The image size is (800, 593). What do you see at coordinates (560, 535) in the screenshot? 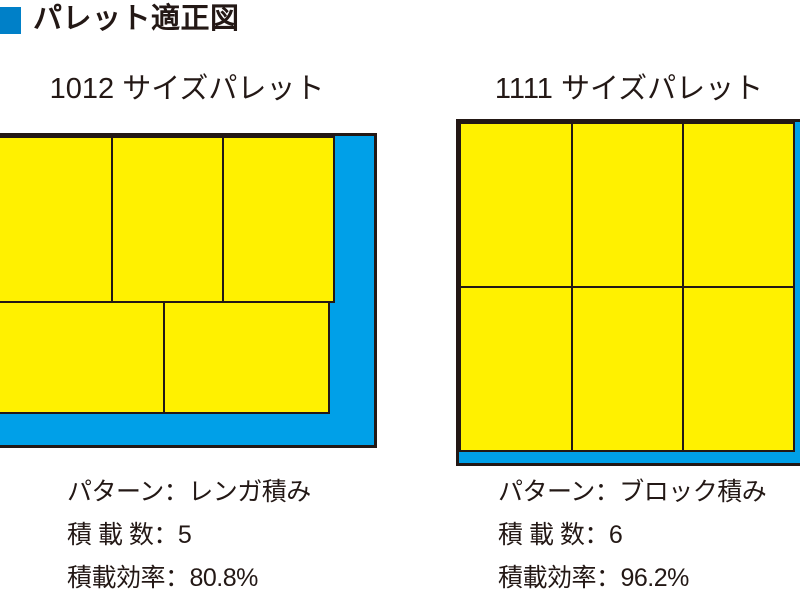
I see `load-count-text: 積 載 数：6` at bounding box center [560, 535].